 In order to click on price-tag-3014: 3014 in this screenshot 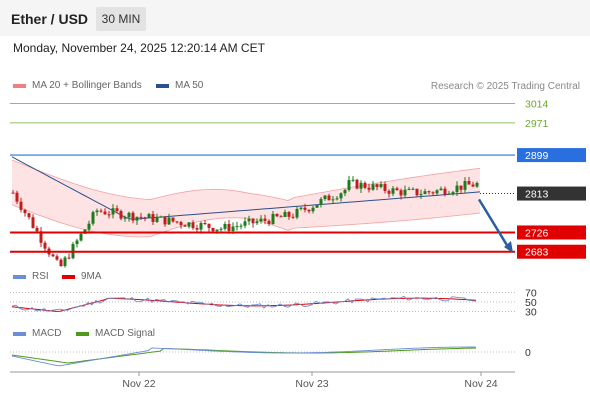, I will do `click(537, 105)`.